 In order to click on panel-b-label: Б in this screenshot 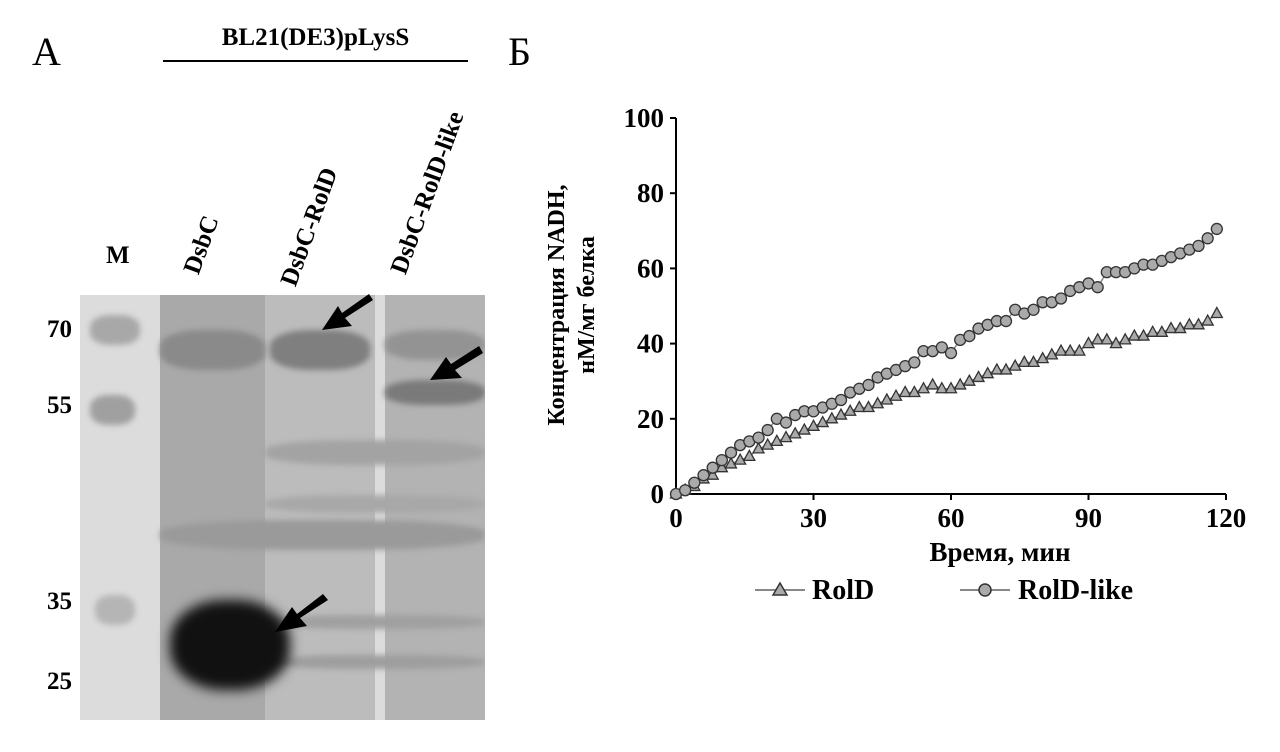, I will do `click(519, 51)`.